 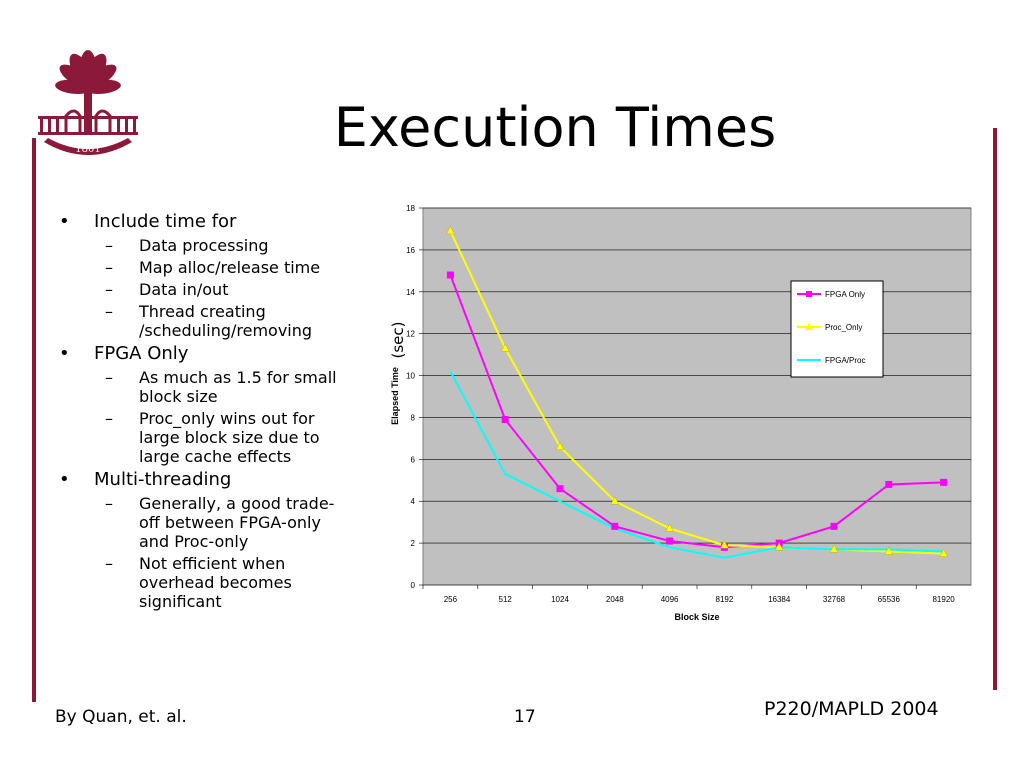 What do you see at coordinates (845, 294) in the screenshot?
I see `legend-label: FPGA Only` at bounding box center [845, 294].